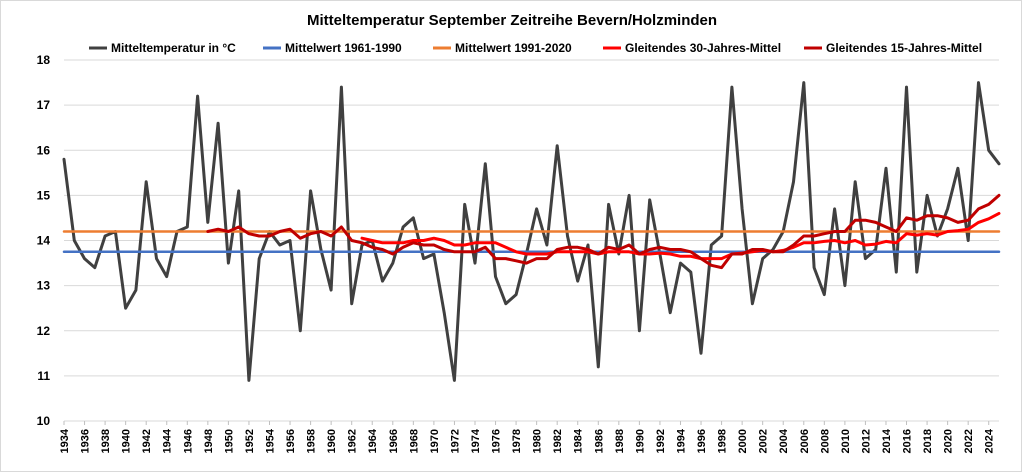 The image size is (1022, 473). I want to click on x-tick-label: 1958, so click(312, 441).